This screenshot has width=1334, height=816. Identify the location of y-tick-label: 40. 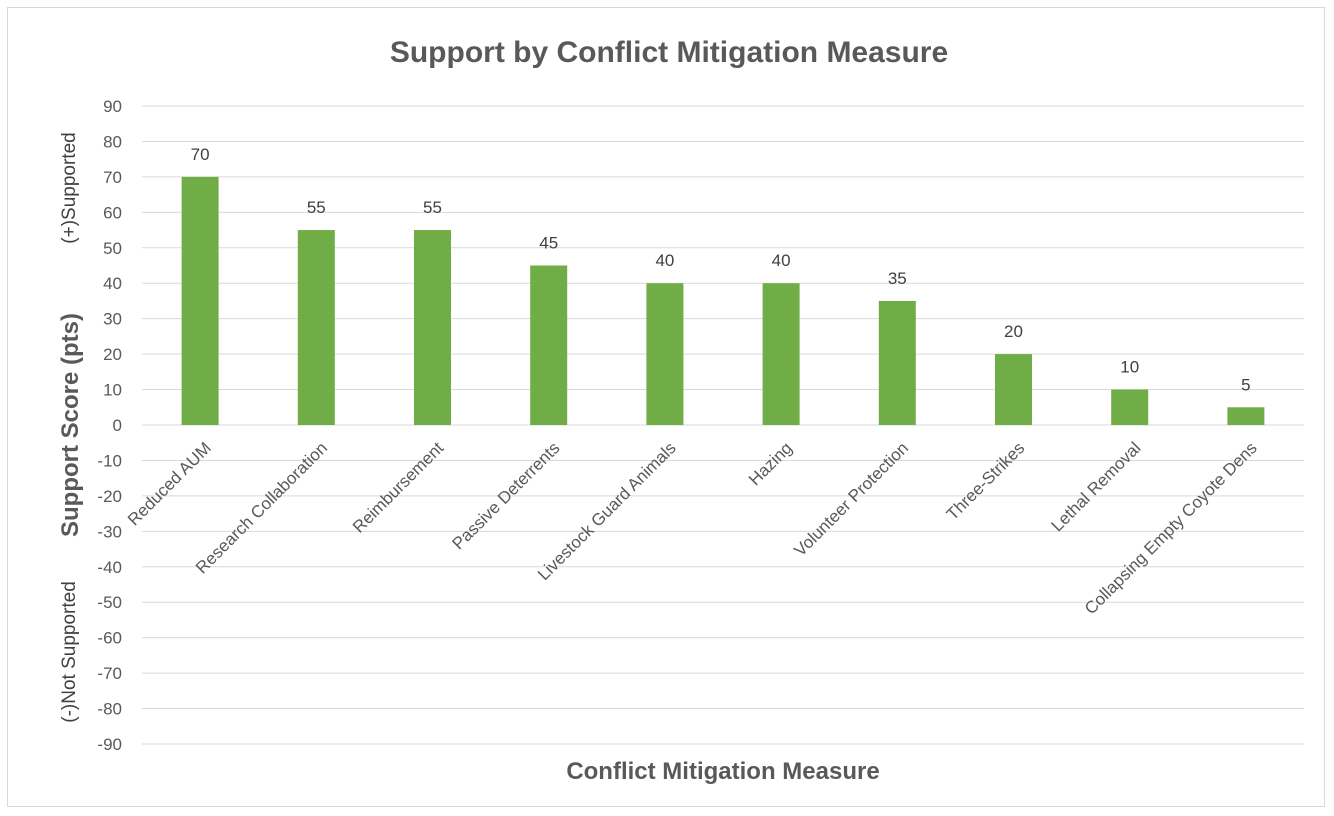
(112, 283).